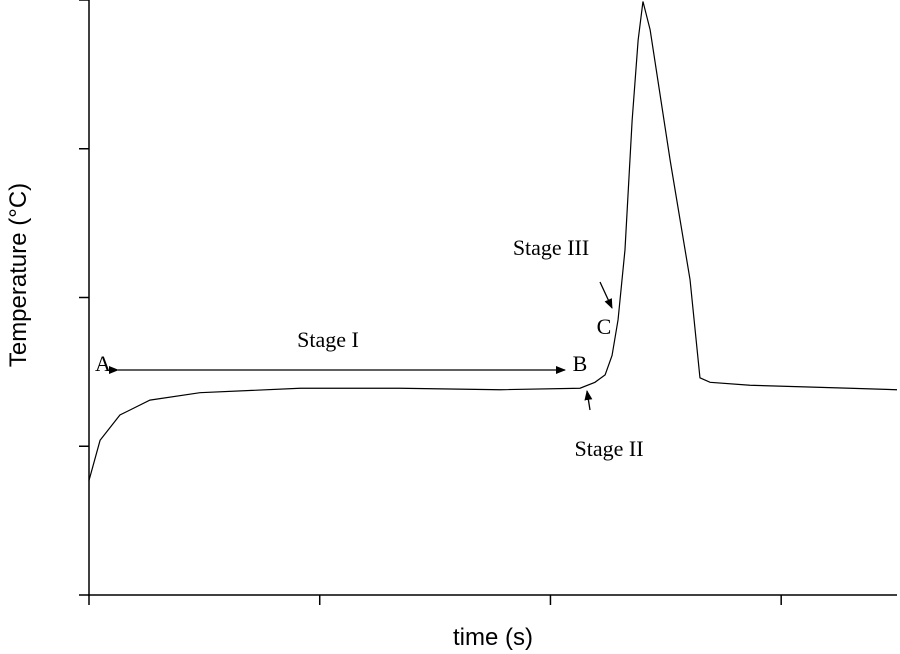 The image size is (900, 654). Describe the element at coordinates (606, 295) in the screenshot. I see `stage-iii-arrow` at that location.